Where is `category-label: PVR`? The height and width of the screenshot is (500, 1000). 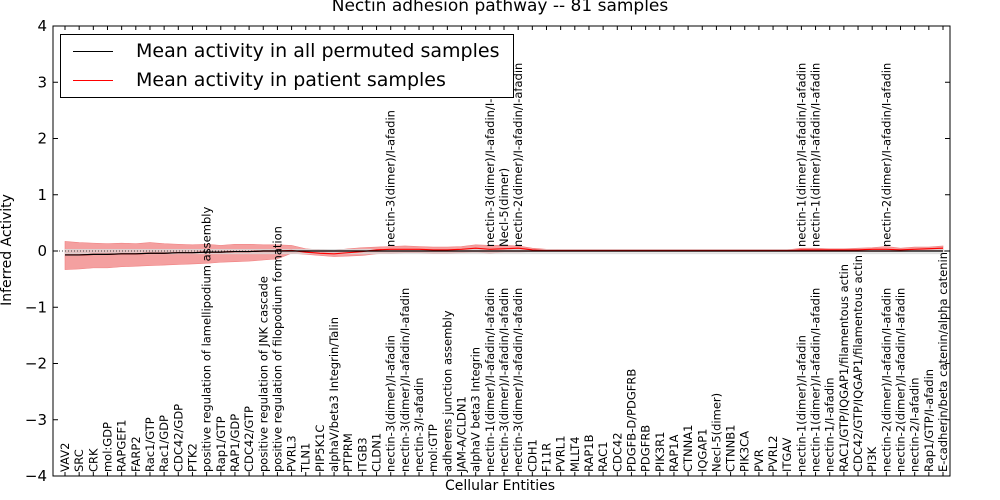 category-label: PVR is located at coordinates (759, 460).